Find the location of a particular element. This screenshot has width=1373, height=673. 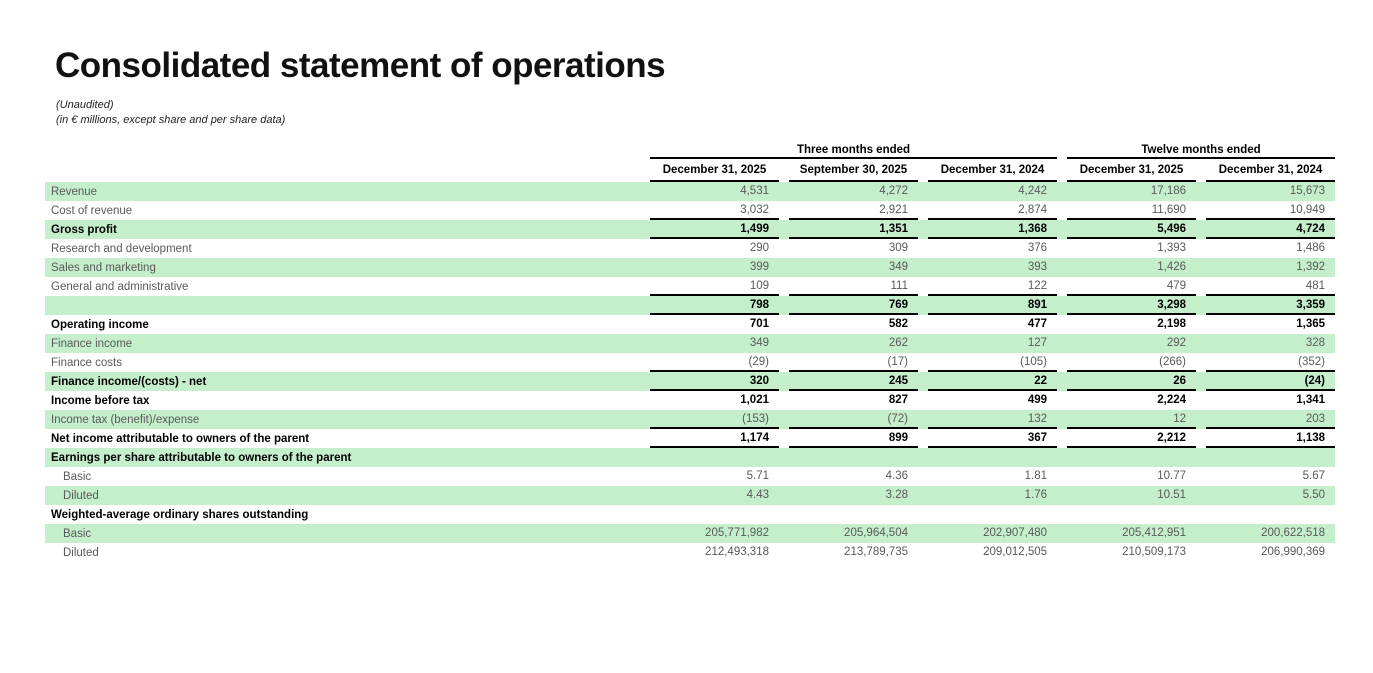

value-cell: 4.36 is located at coordinates (896, 476).